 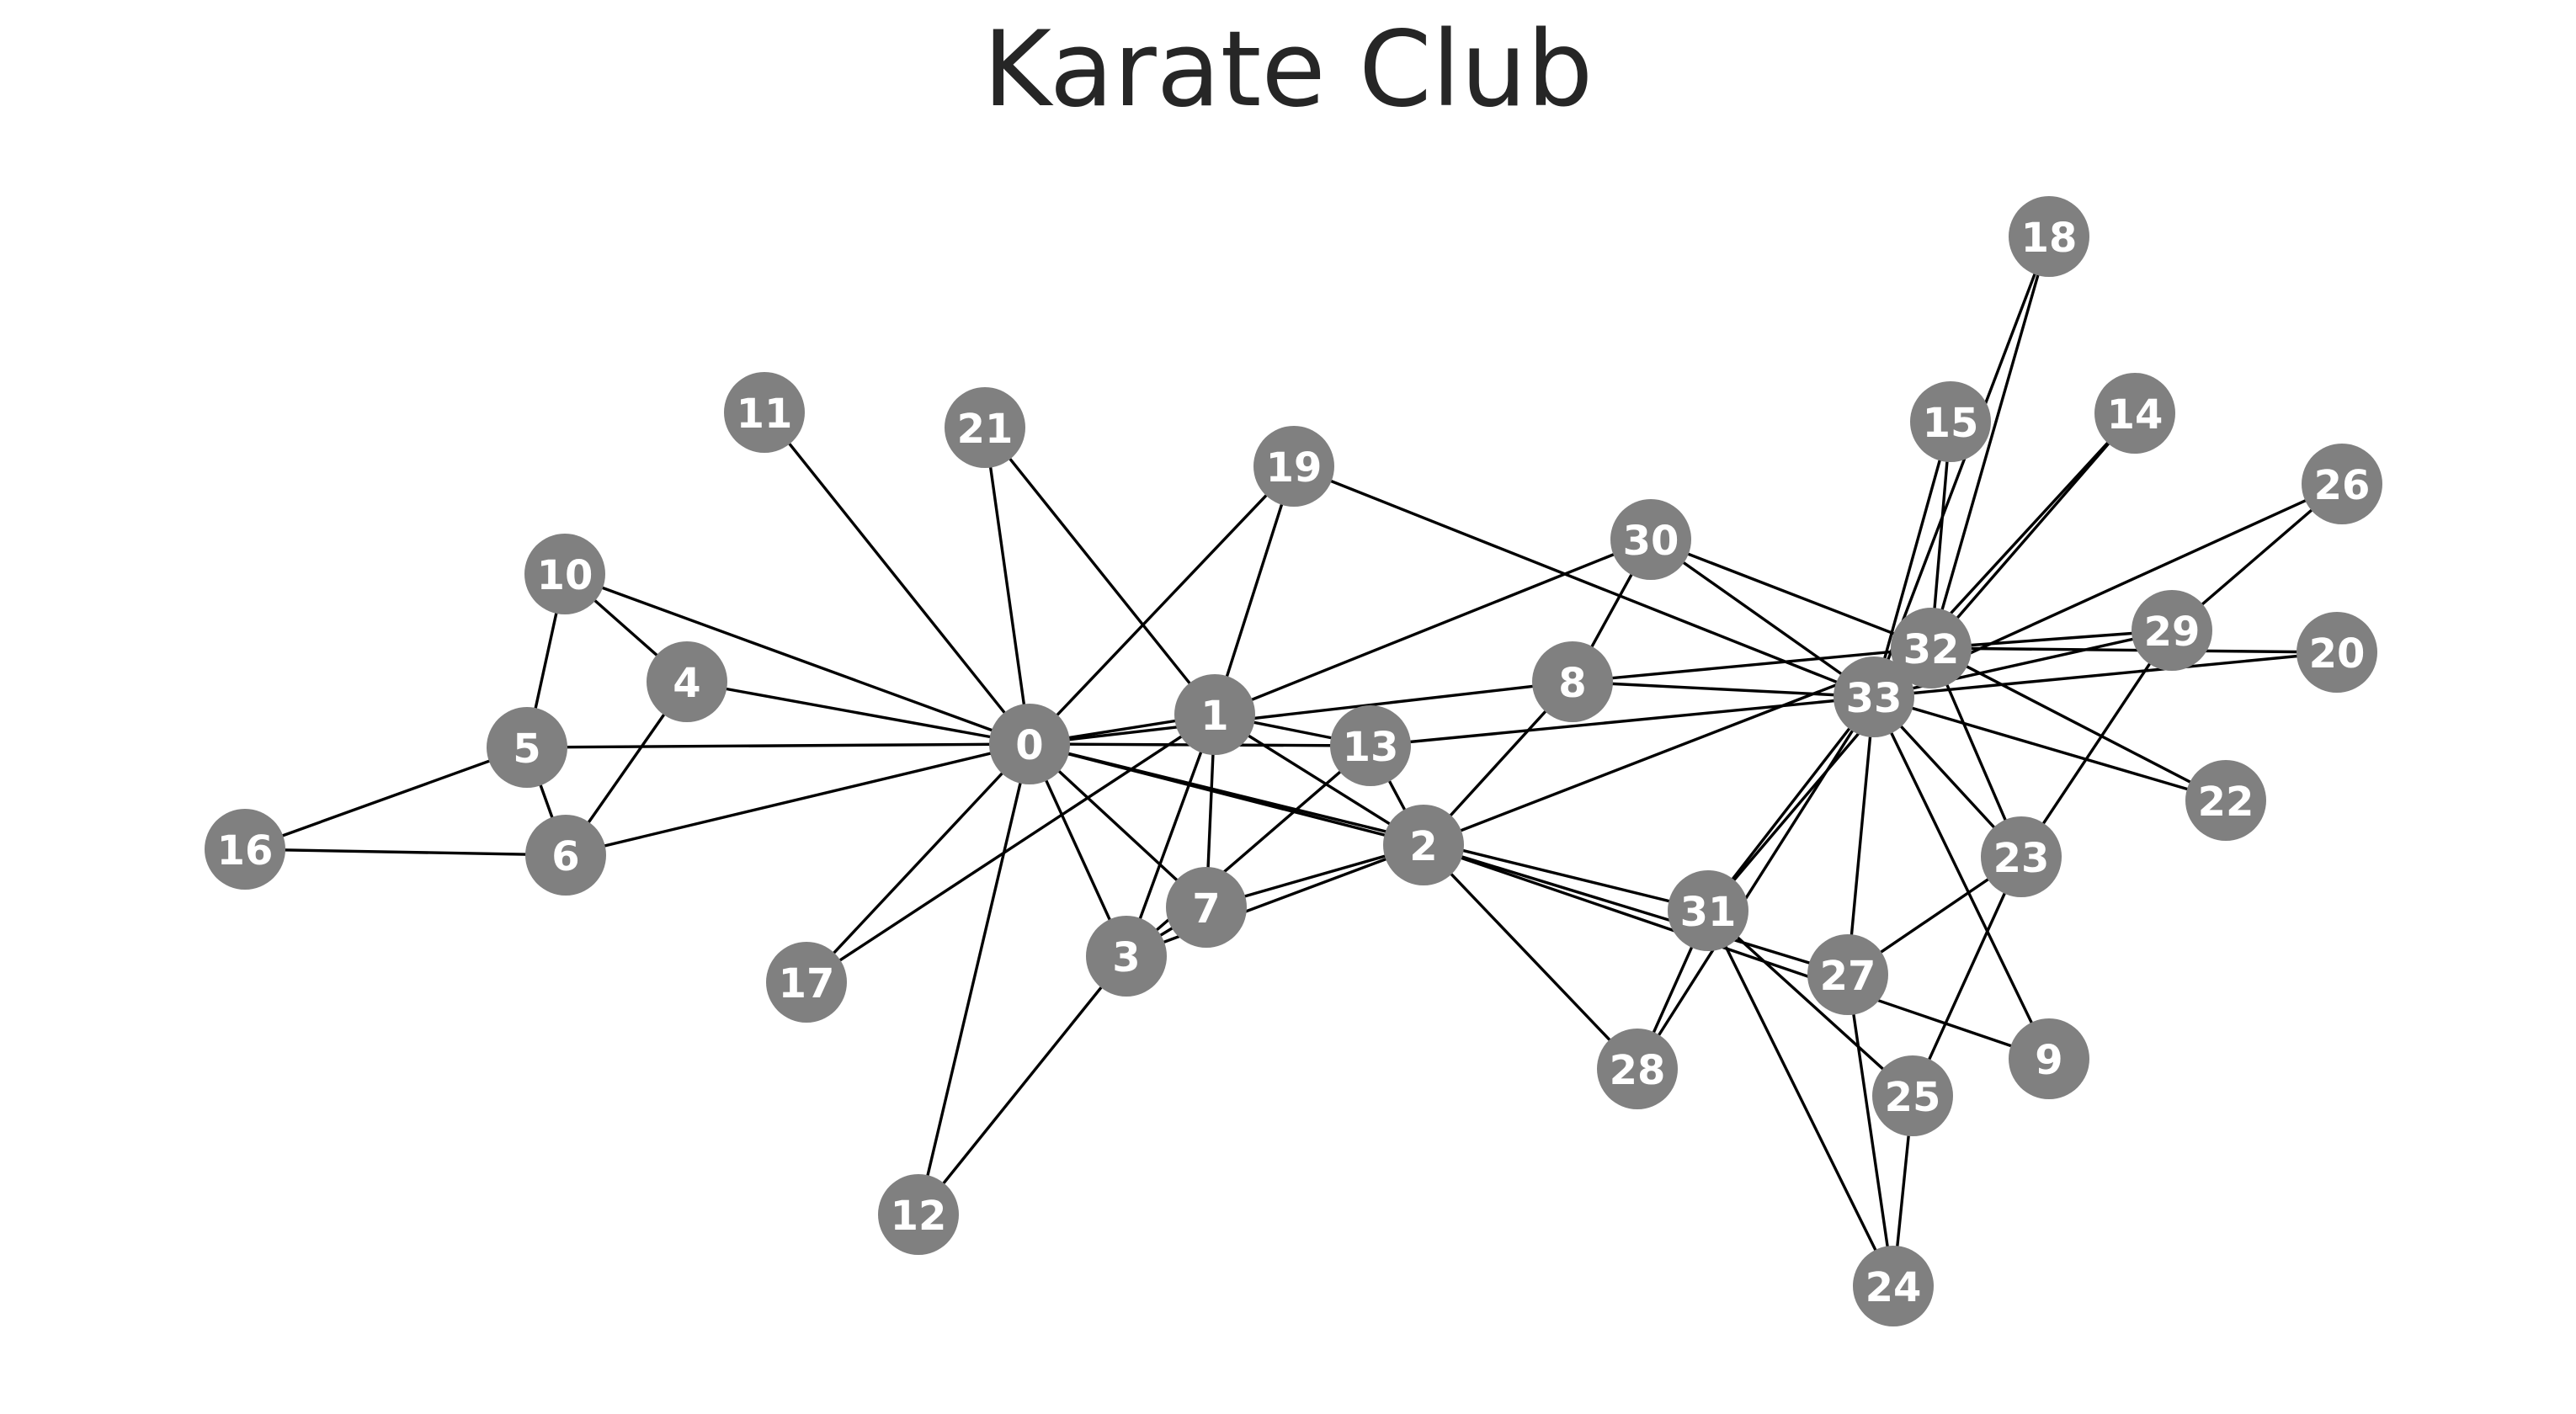 I want to click on node-11: 11, so click(x=765, y=412).